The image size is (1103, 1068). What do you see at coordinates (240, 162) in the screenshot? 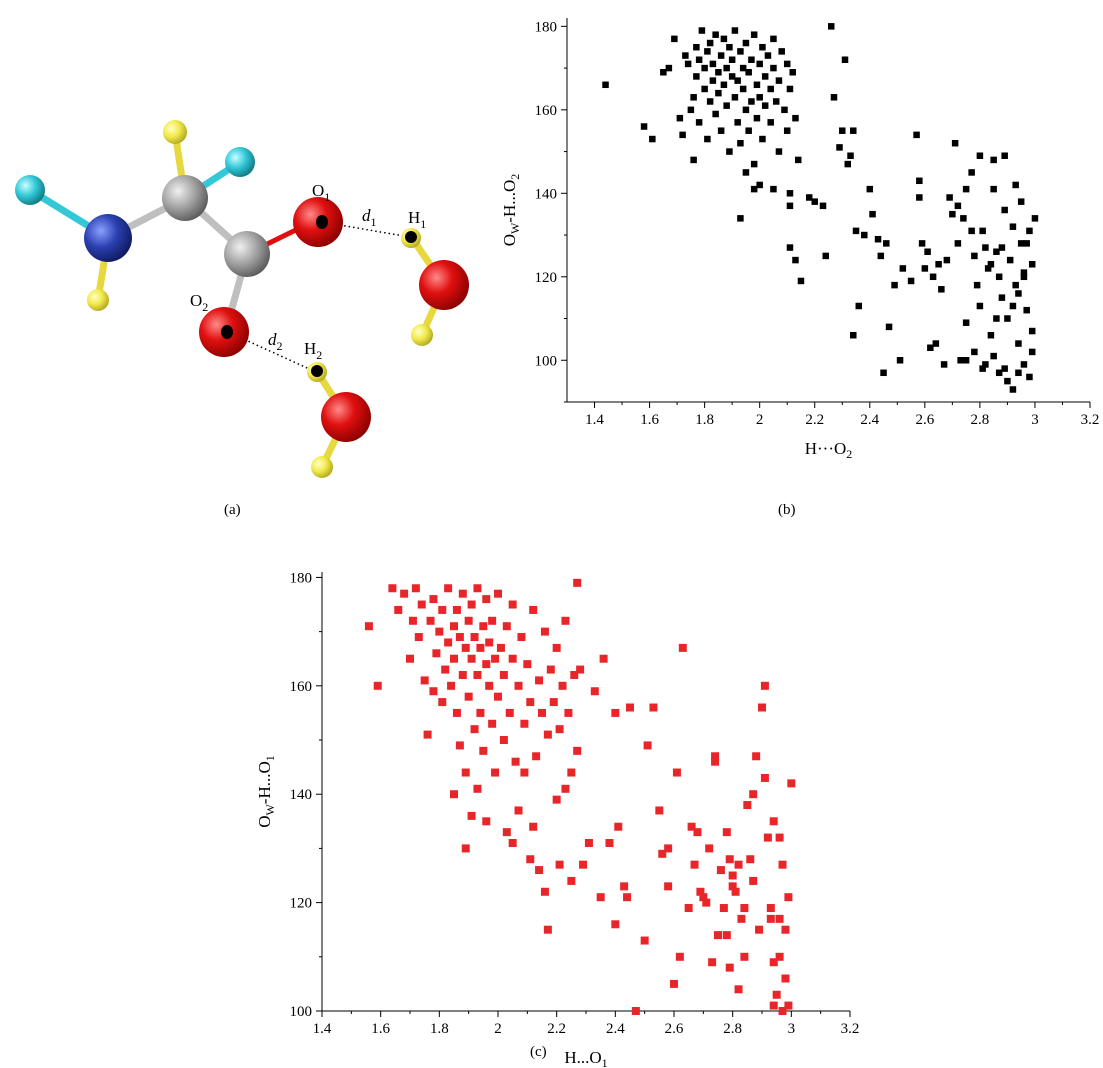
I see `fluorine-atom` at bounding box center [240, 162].